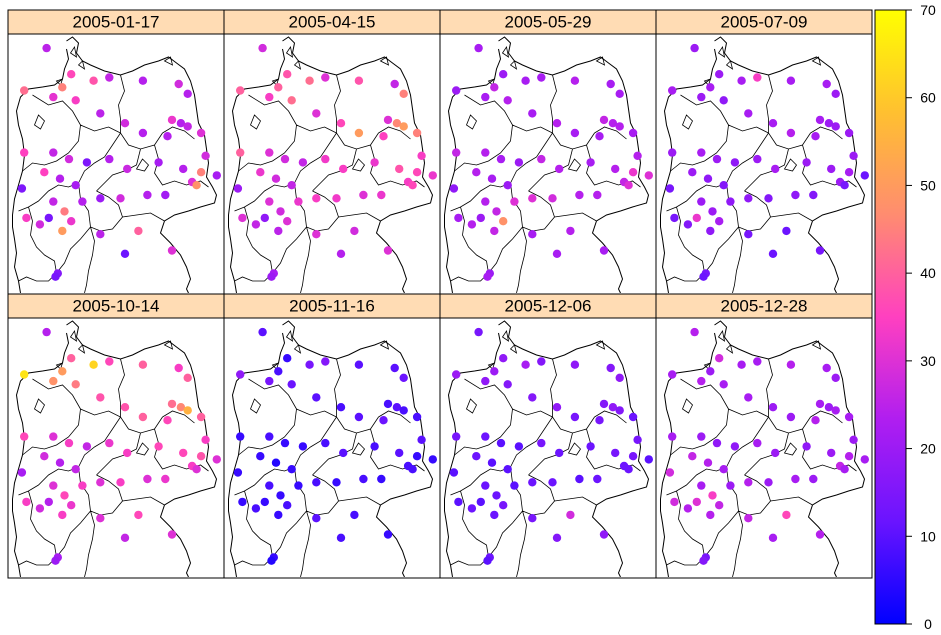 This screenshot has width=941, height=635. I want to click on map-panel: 2005-01-17, so click(116, 152).